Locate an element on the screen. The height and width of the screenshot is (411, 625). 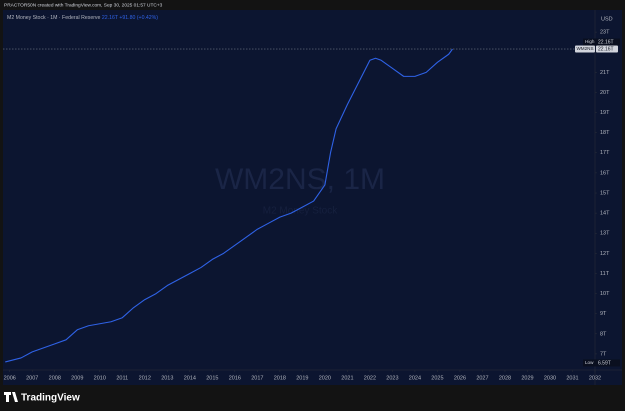
x-tick-label: 2031 is located at coordinates (572, 378).